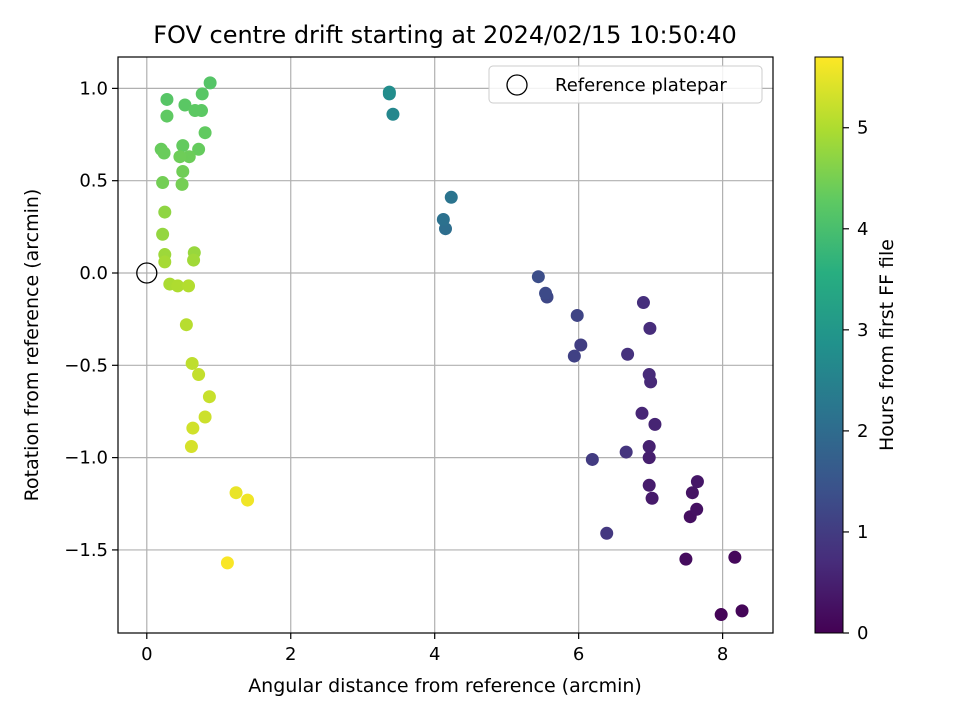 The image size is (960, 724). I want to click on reference-platepar-marker, so click(147, 273).